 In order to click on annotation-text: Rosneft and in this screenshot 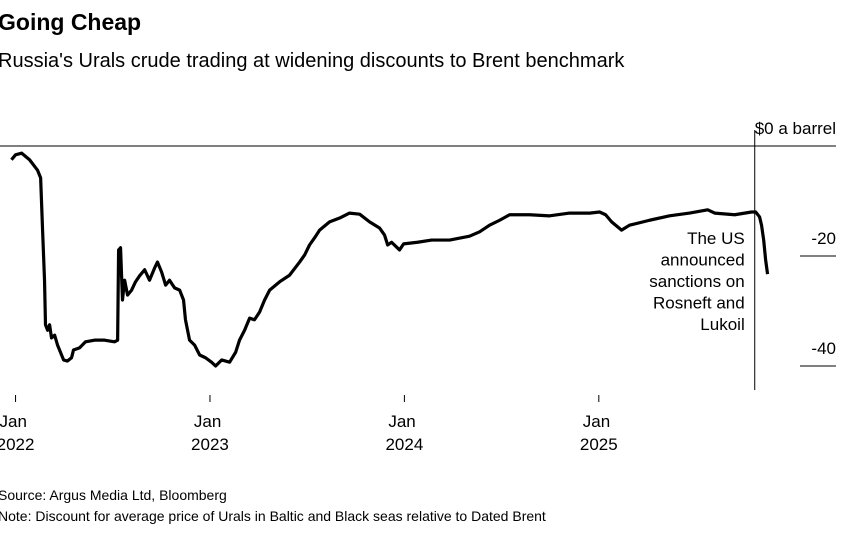, I will do `click(699, 303)`.